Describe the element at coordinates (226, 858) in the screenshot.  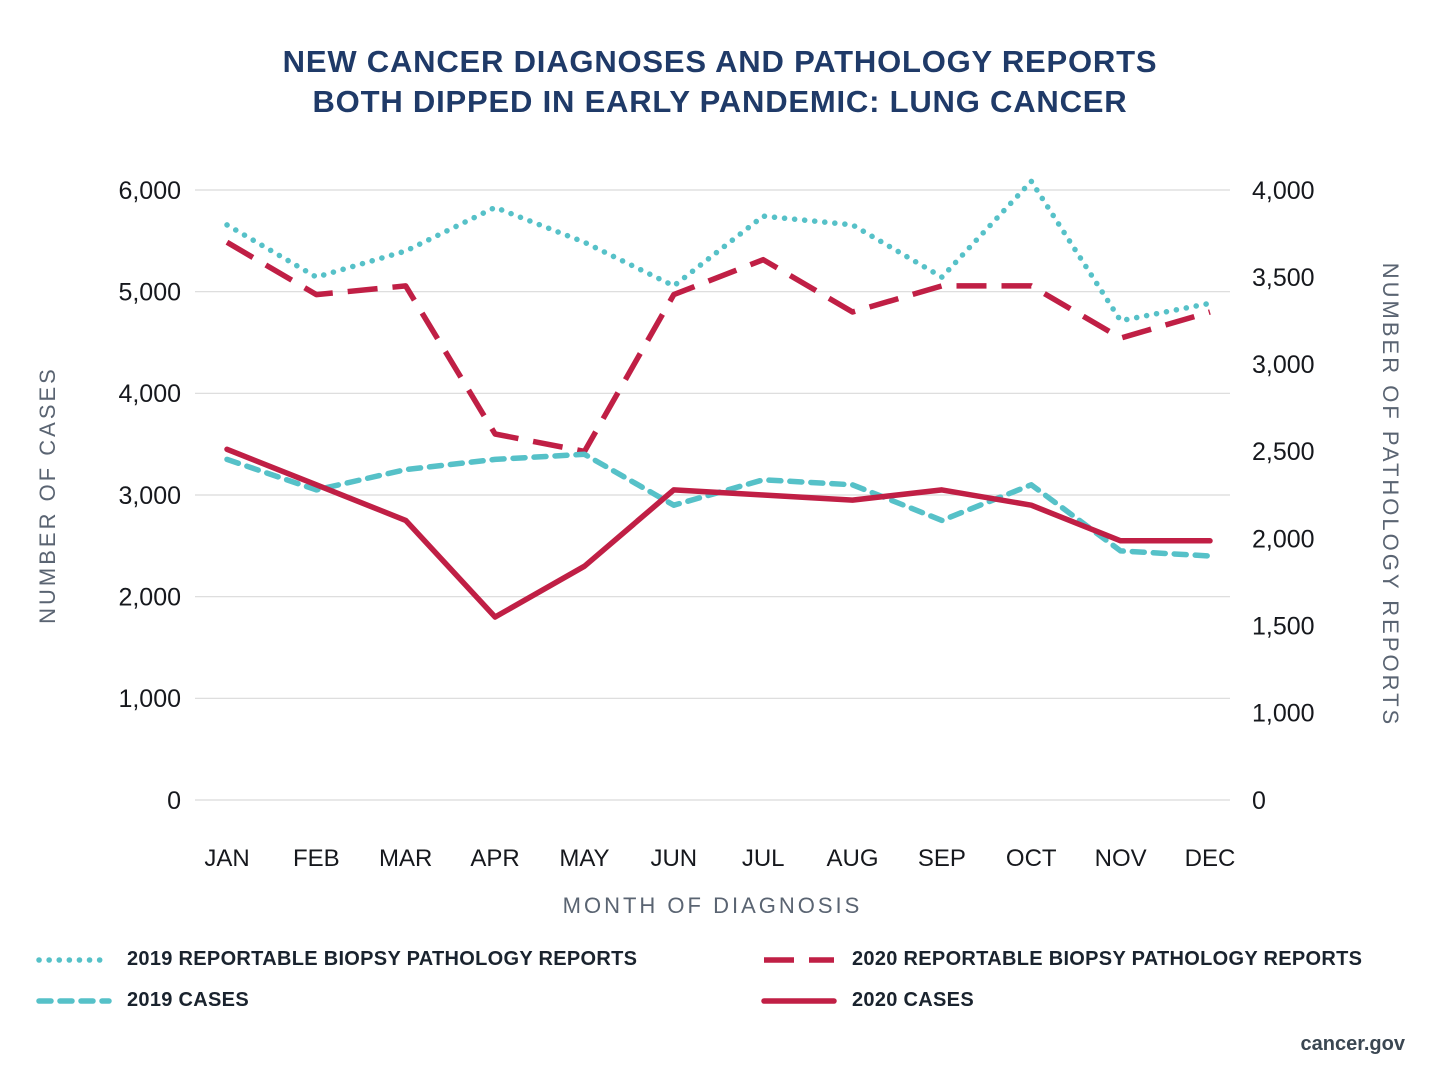
I see `x-axis-tick-label: JAN` at that location.